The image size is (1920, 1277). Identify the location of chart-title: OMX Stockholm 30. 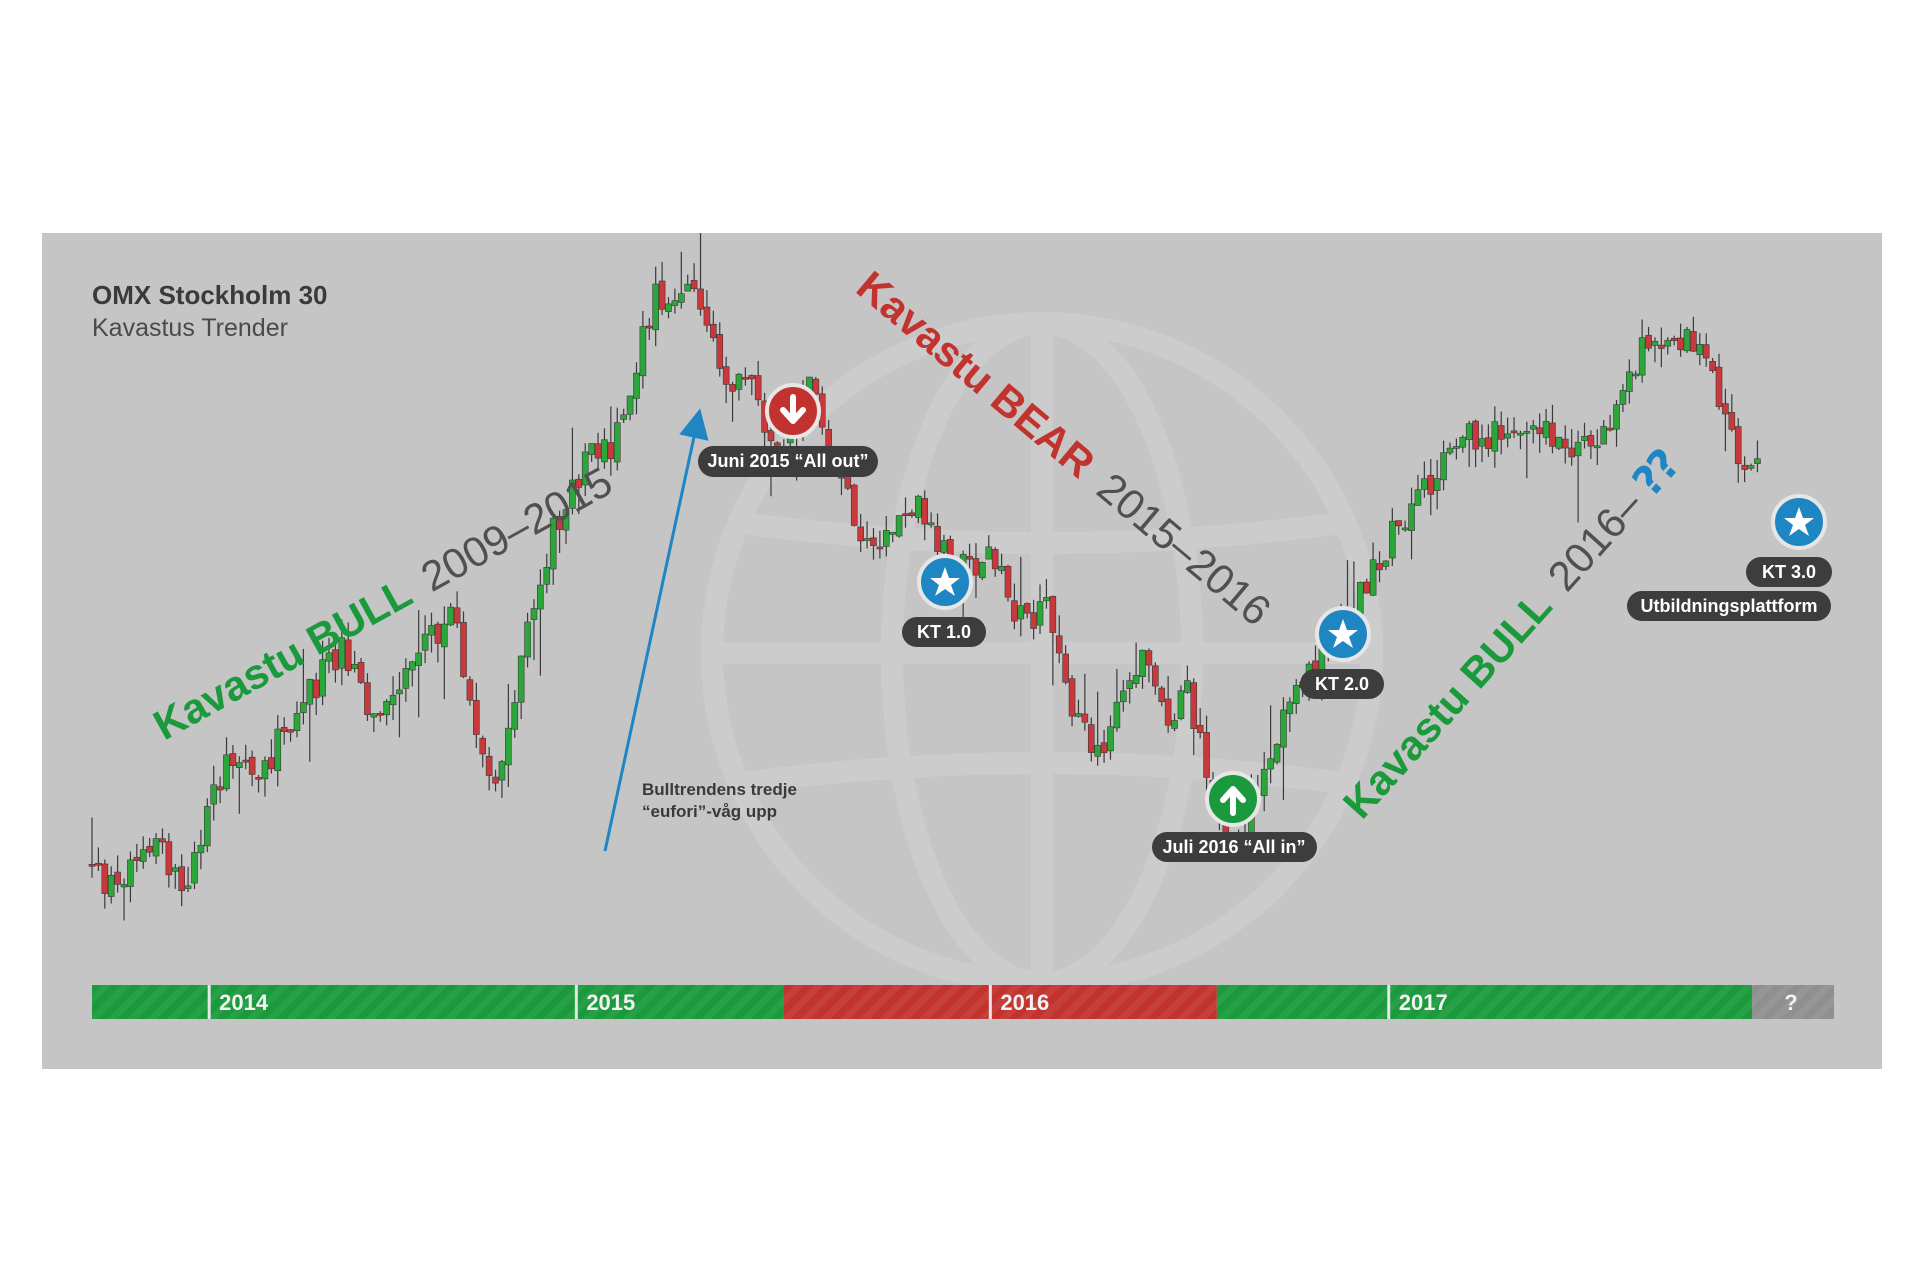
(210, 295).